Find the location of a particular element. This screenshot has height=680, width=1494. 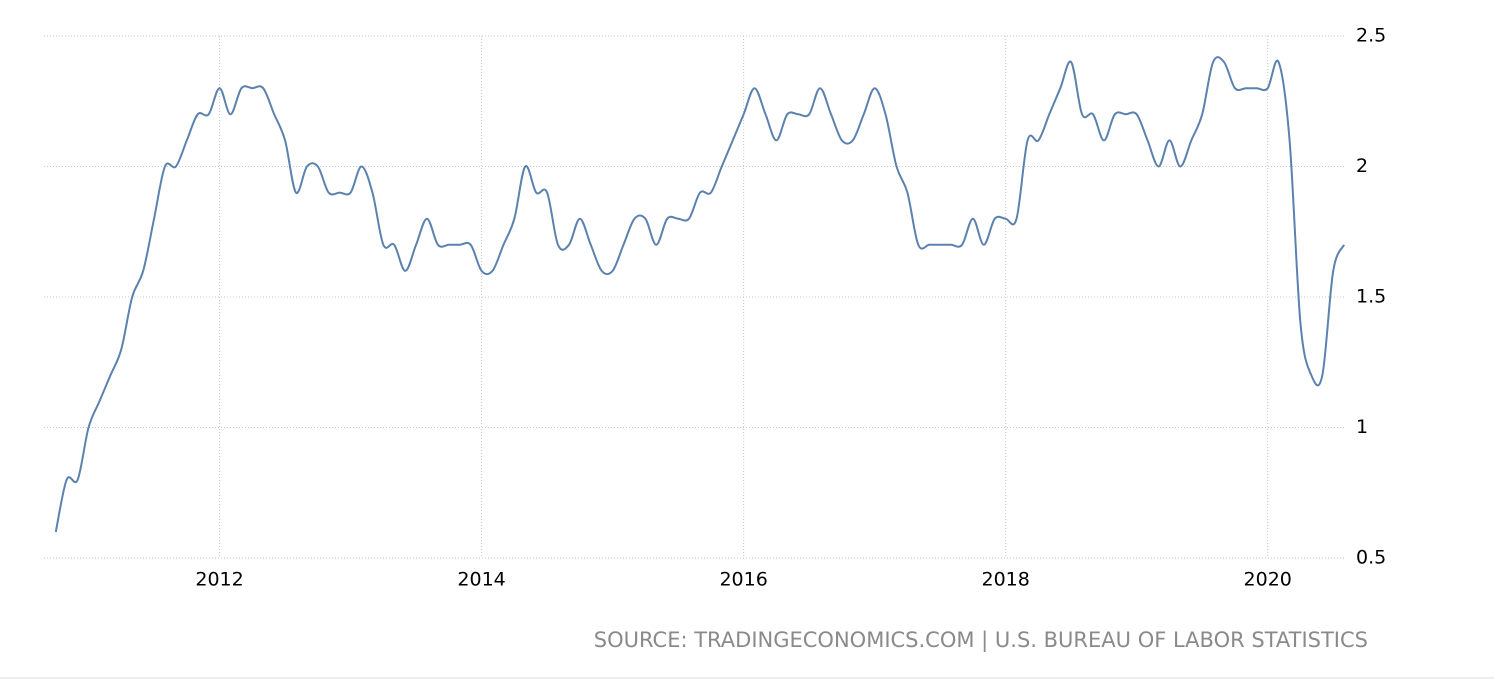

x-tick-label: 2014 is located at coordinates (481, 580).